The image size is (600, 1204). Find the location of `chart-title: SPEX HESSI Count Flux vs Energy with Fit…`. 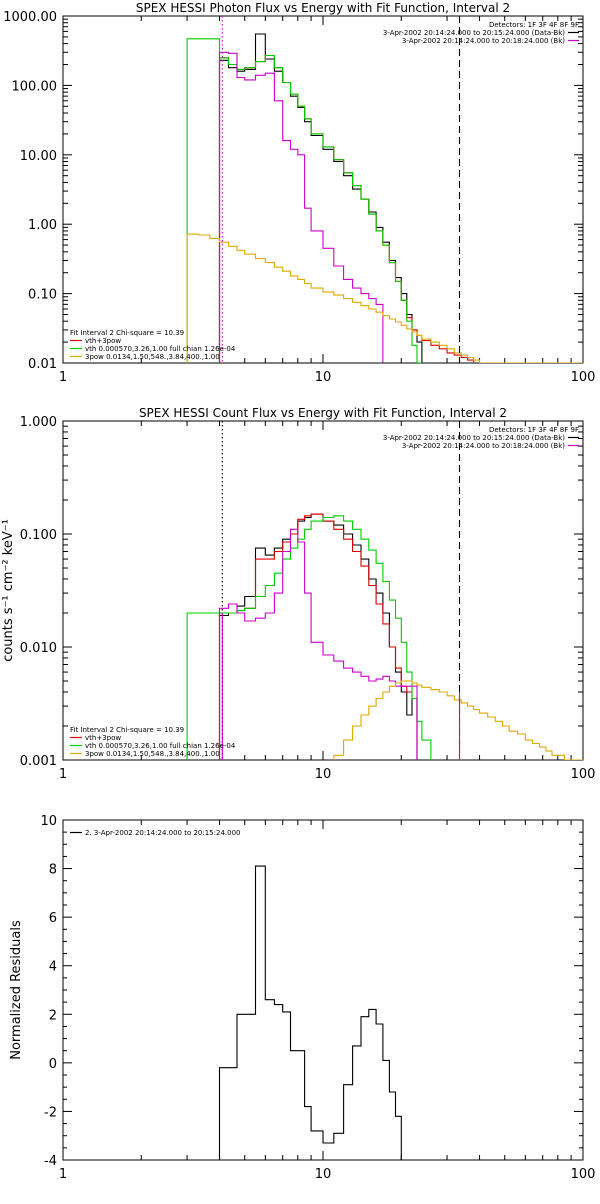

chart-title: SPEX HESSI Count Flux vs Energy with Fit… is located at coordinates (323, 413).